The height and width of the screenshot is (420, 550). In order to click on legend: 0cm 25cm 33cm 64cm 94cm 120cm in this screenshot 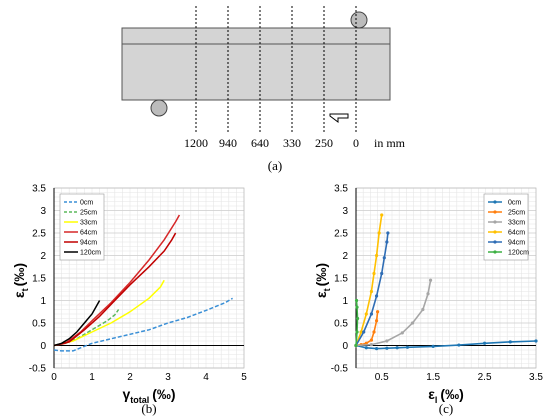, I will do `click(506, 227)`.